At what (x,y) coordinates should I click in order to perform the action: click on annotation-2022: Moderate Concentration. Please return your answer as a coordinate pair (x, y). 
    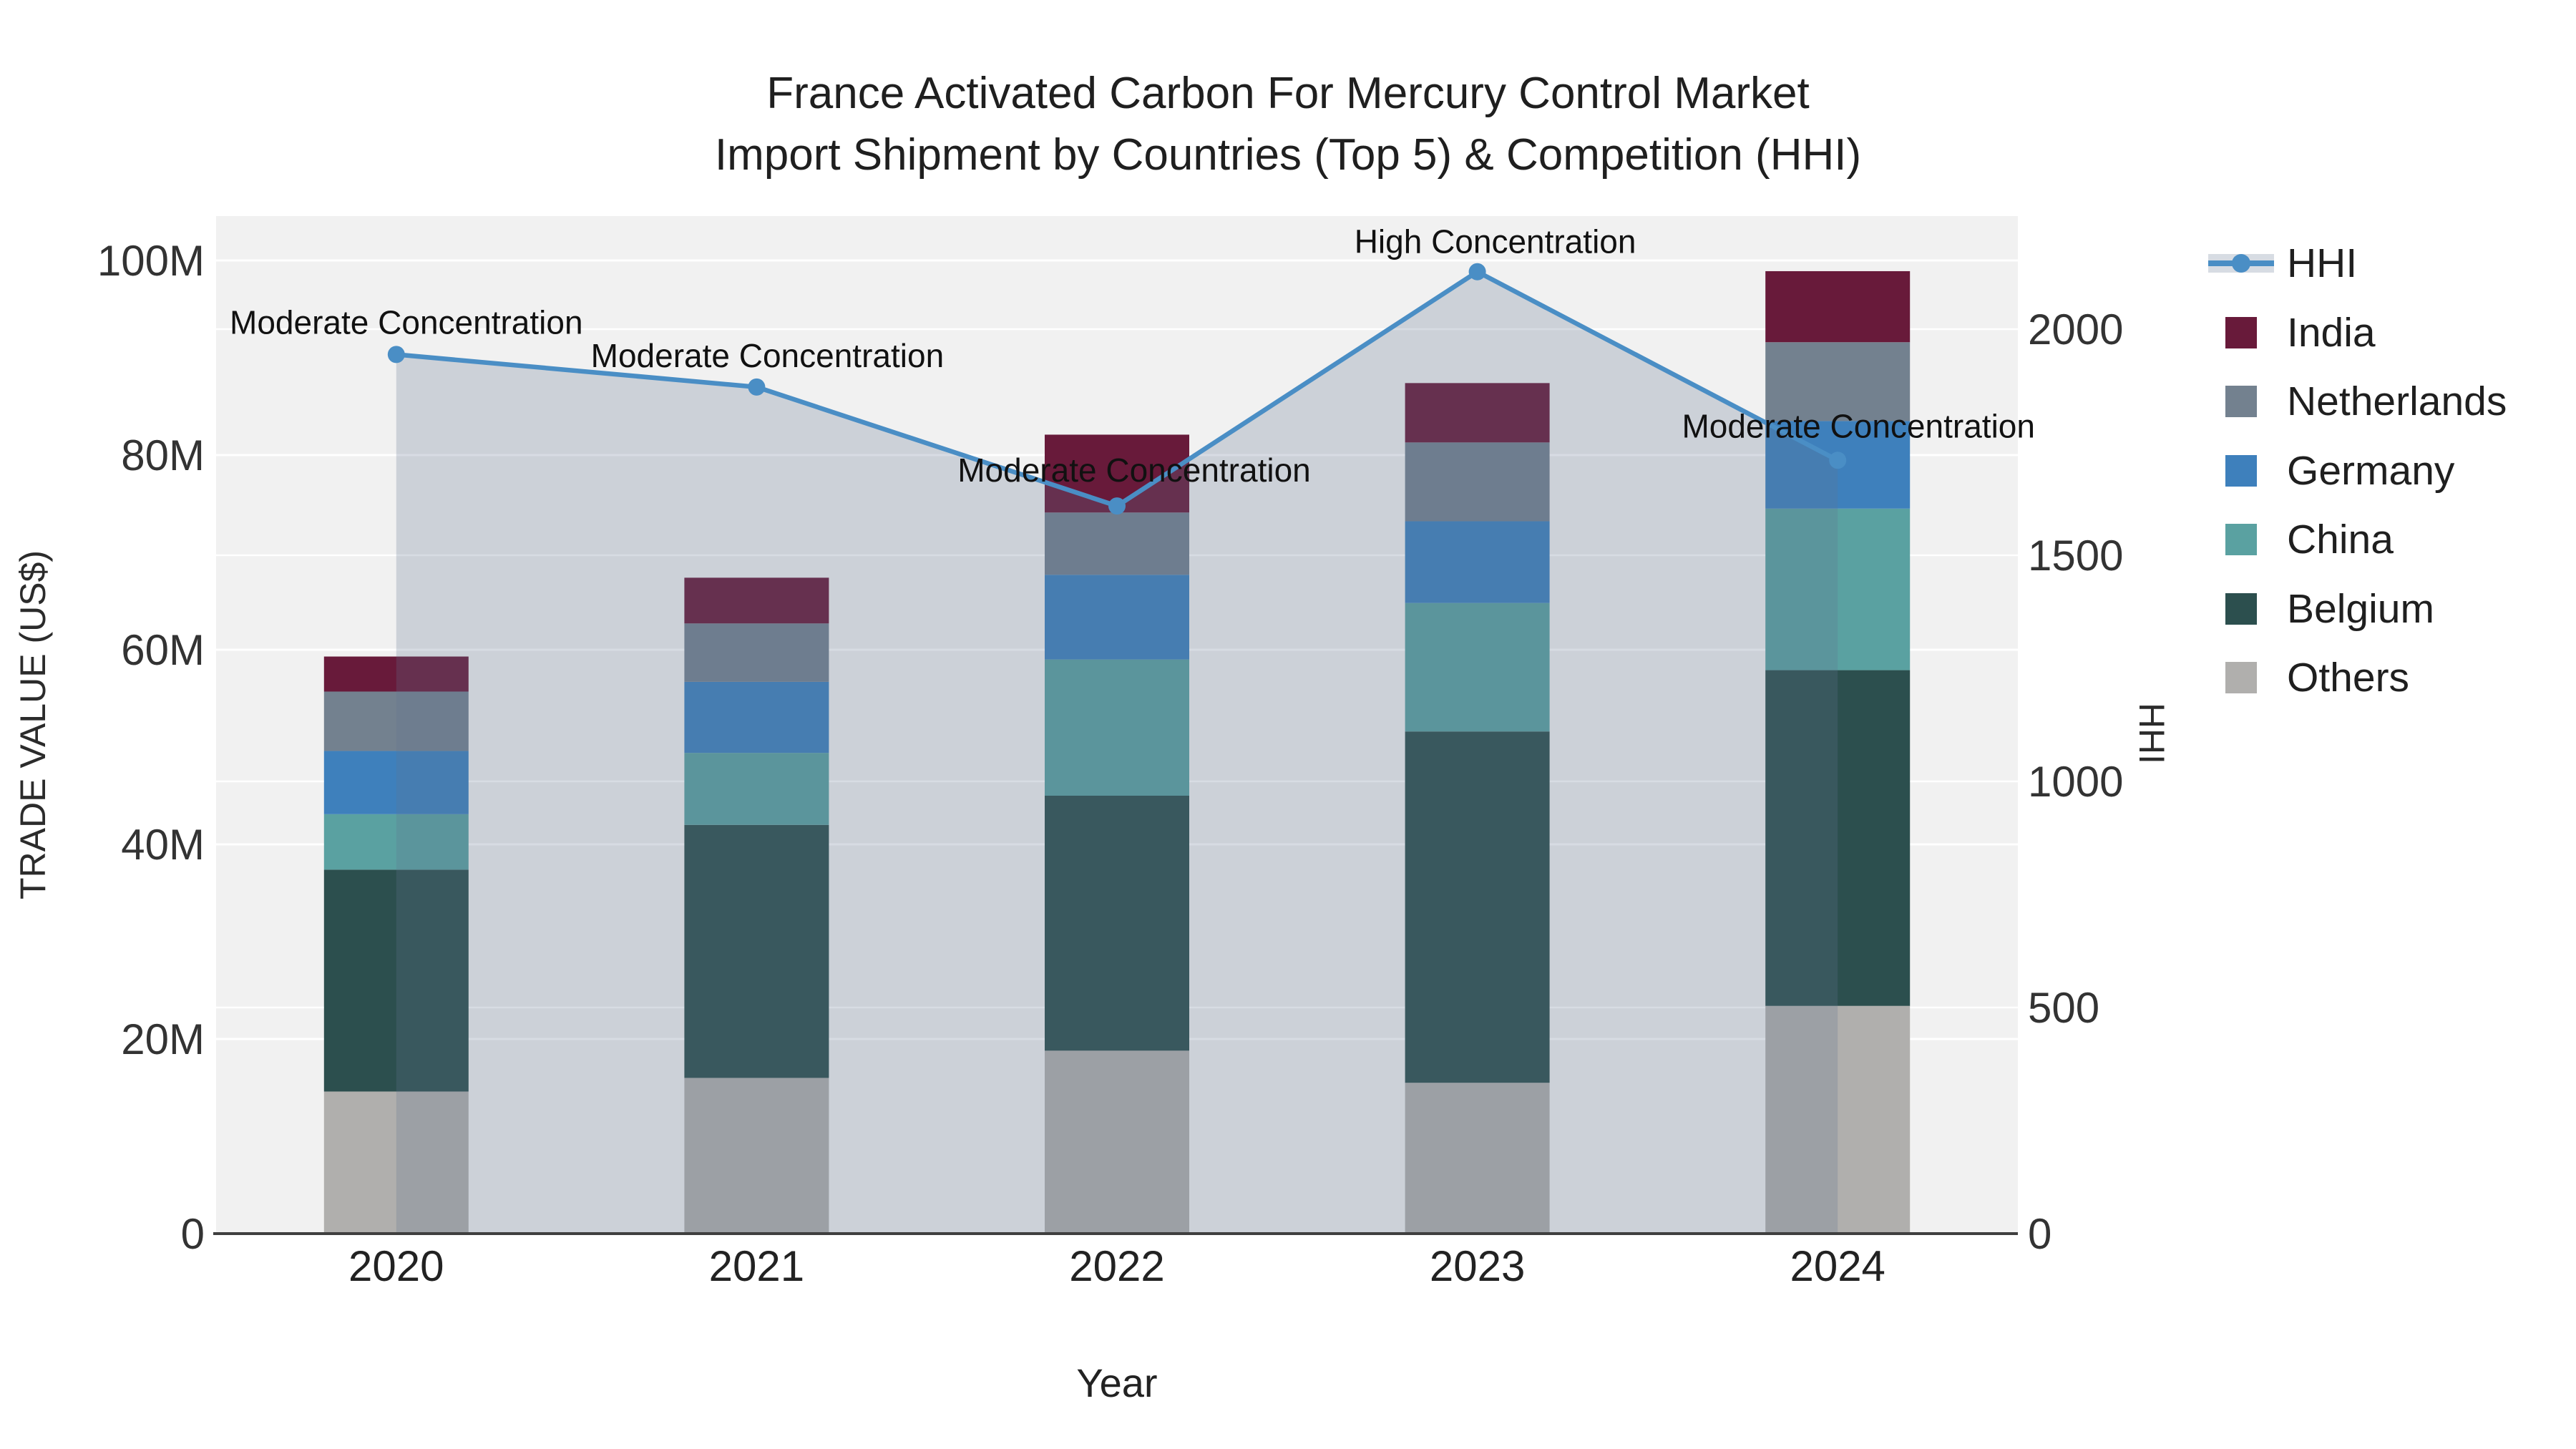
    Looking at the image, I should click on (1134, 470).